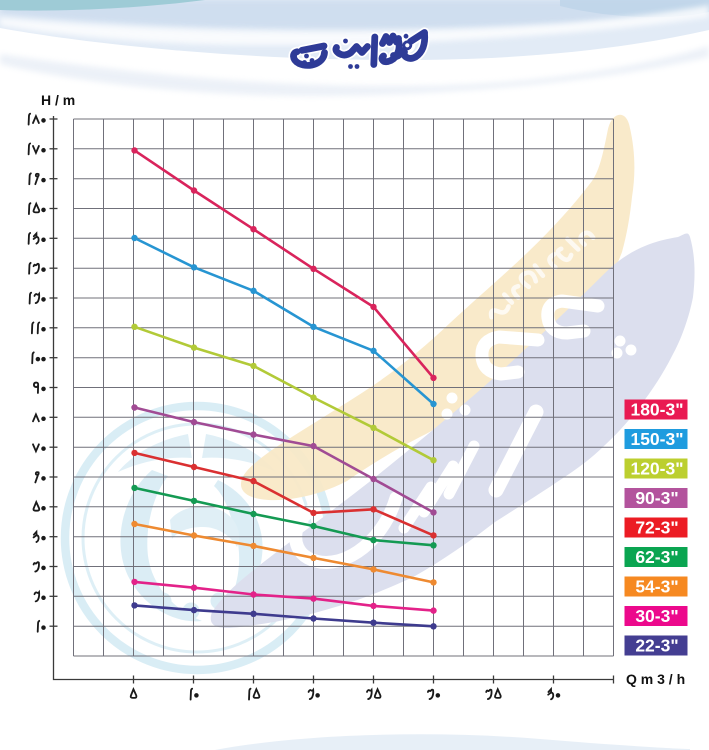 Image resolution: width=709 pixels, height=750 pixels. Describe the element at coordinates (656, 557) in the screenshot. I see `svg-text: 62-3"` at that location.